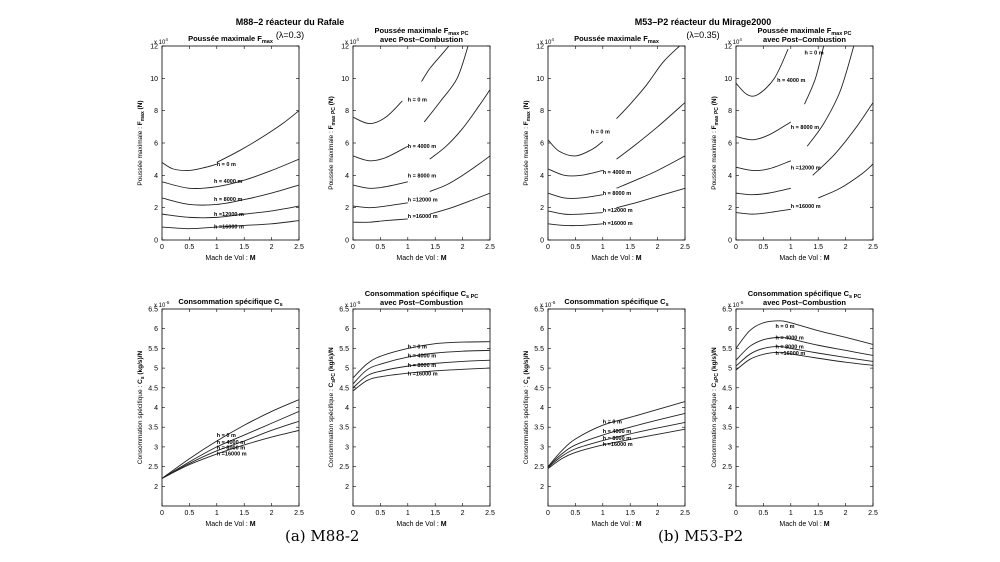 This screenshot has height=562, width=1000. I want to click on y-tick-label: 0, so click(730, 241).